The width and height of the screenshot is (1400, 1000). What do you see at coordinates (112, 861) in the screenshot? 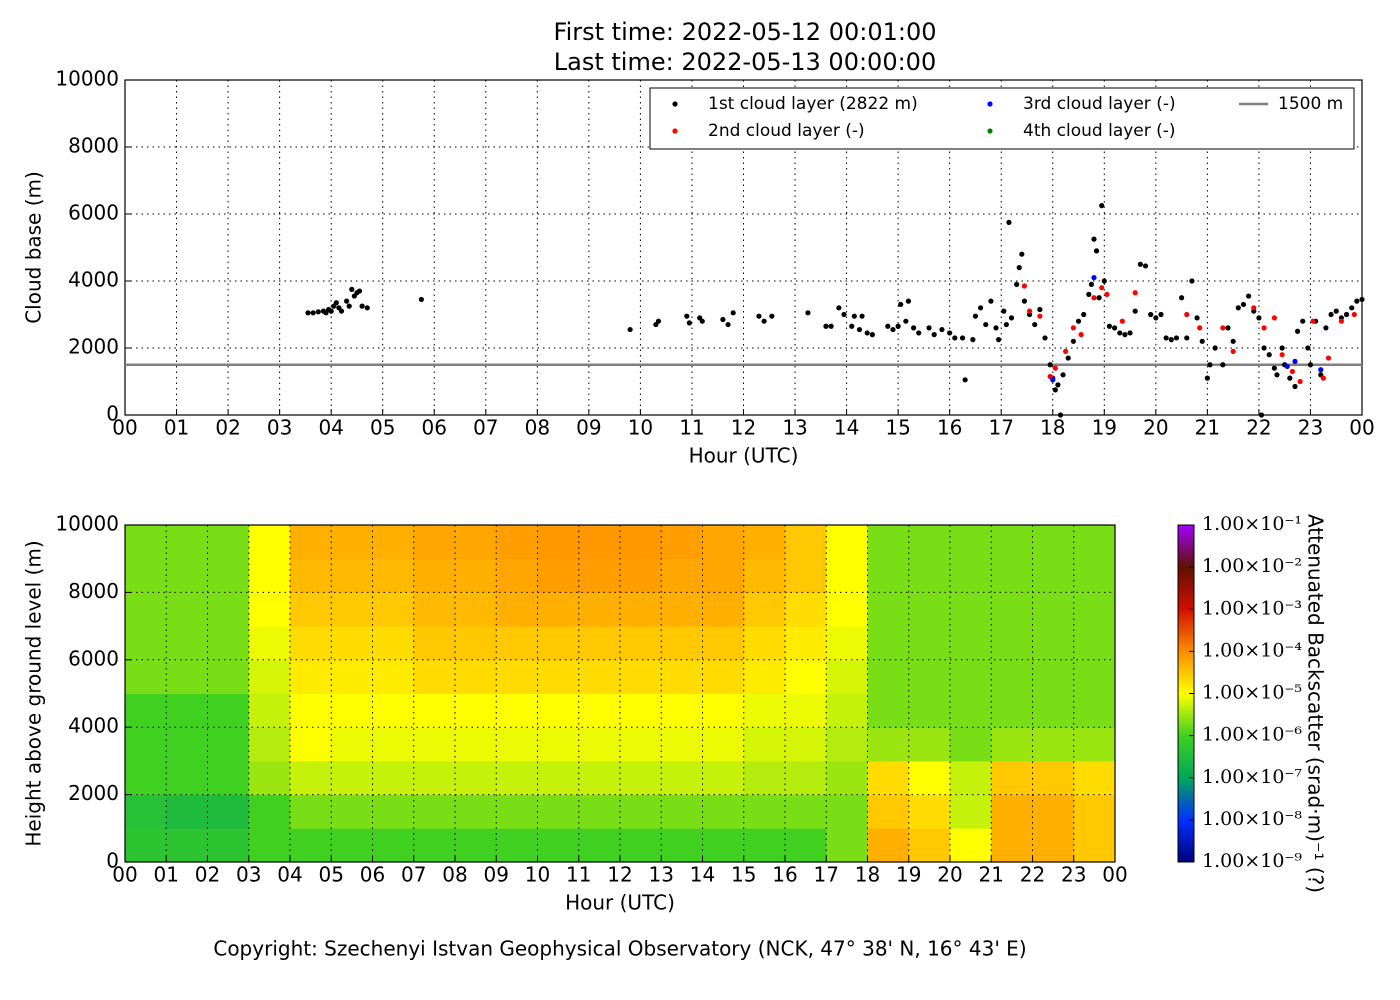
I see `y-tick-label: 0` at bounding box center [112, 861].